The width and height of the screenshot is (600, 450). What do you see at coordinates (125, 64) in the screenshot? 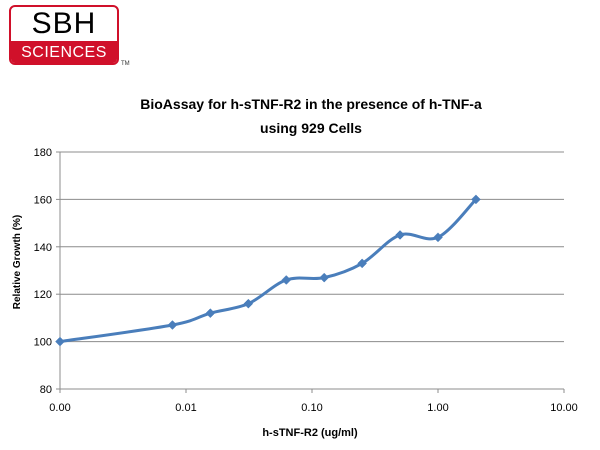
I see `logo-trademark: TM` at bounding box center [125, 64].